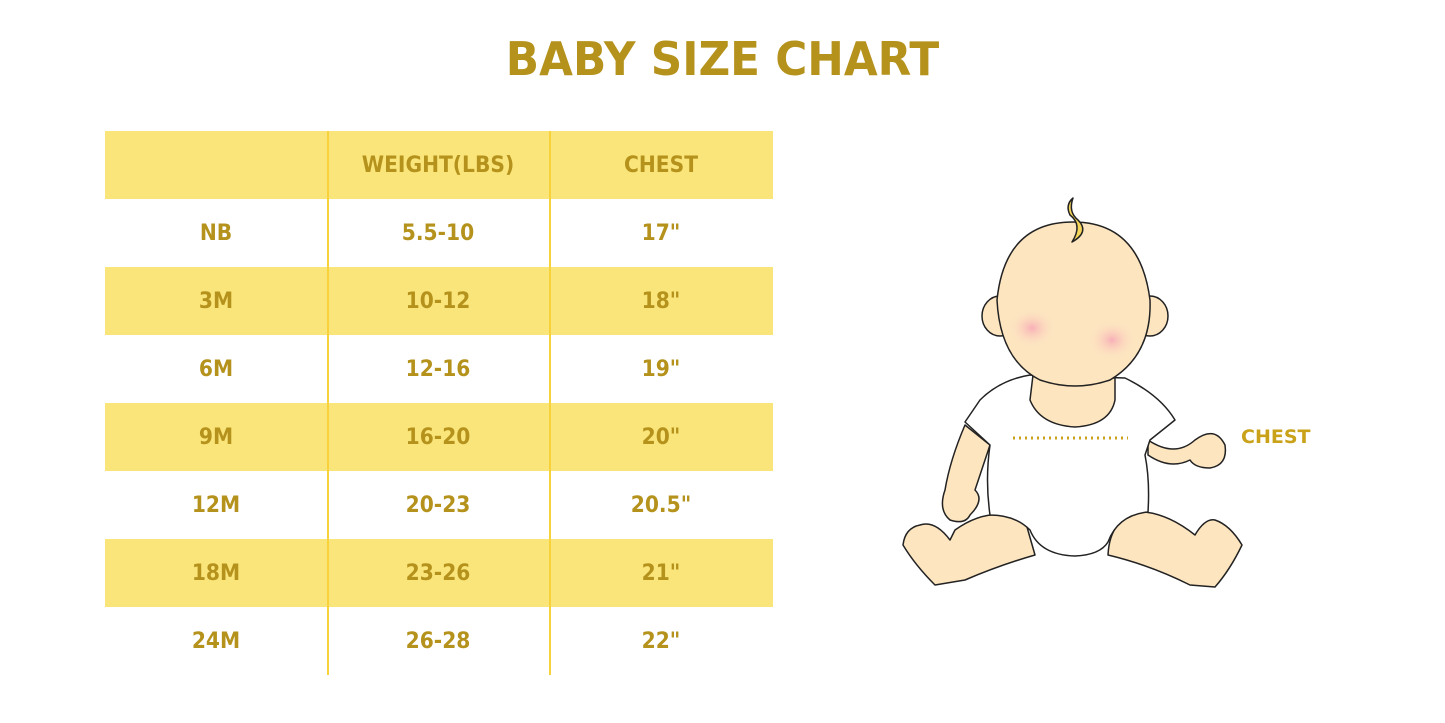 Image resolution: width=1445 pixels, height=723 pixels. I want to click on size-cell: 6M, so click(216, 369).